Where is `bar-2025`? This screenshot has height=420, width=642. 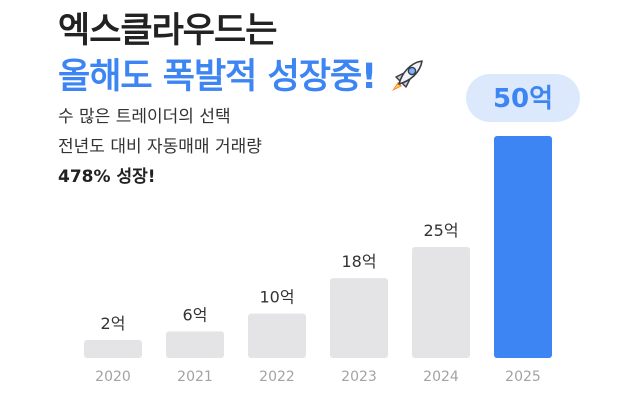 bar-2025 is located at coordinates (523, 247).